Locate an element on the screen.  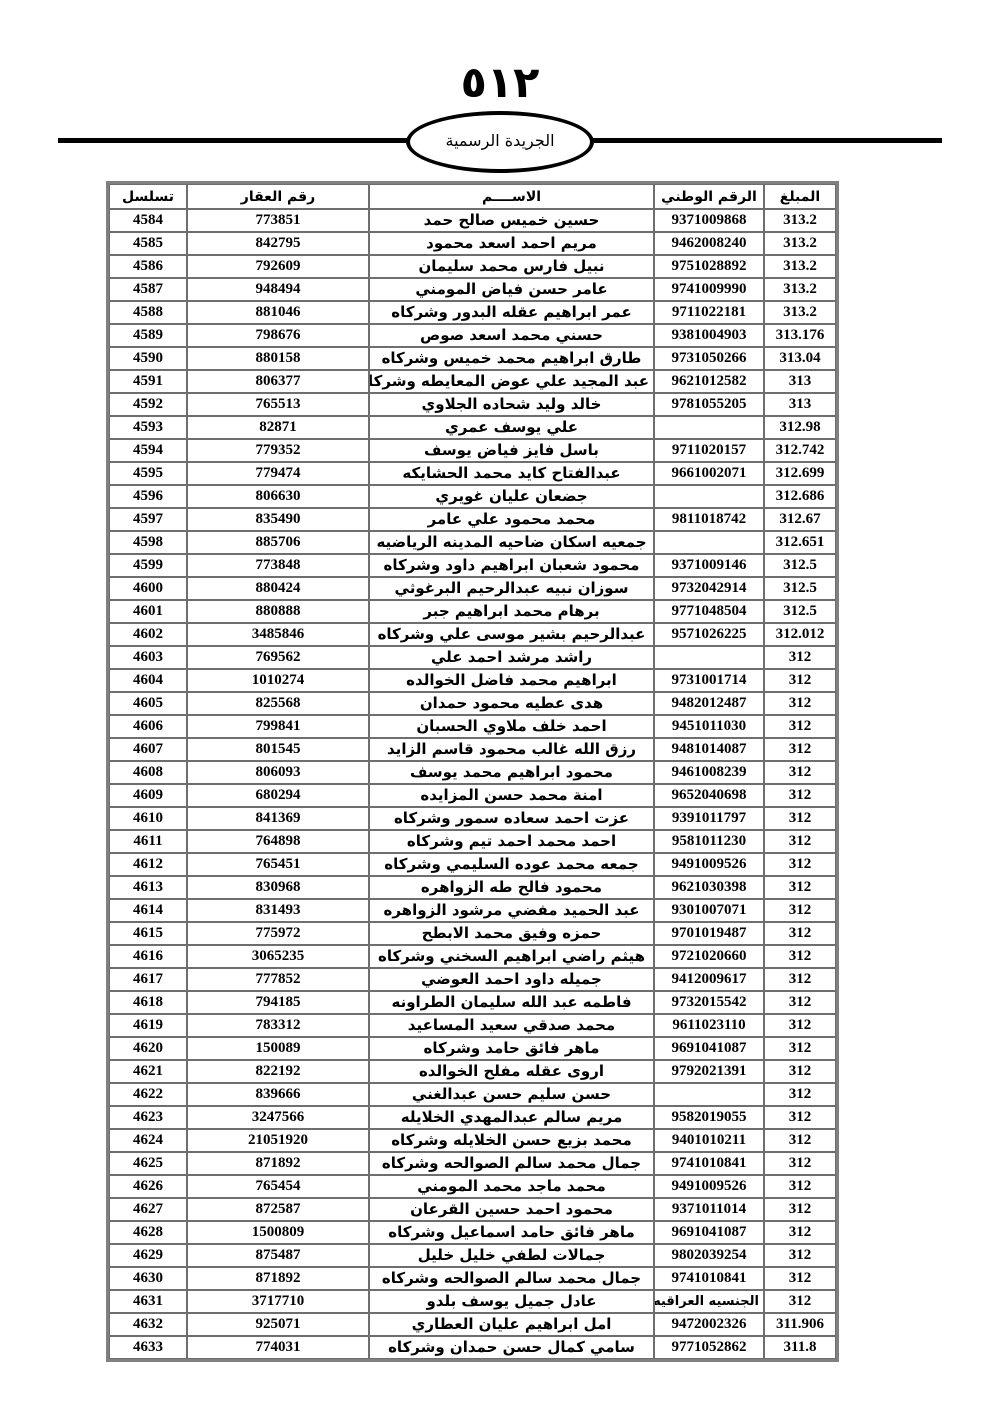
cell-national-number: 9751028892 is located at coordinates (709, 266).